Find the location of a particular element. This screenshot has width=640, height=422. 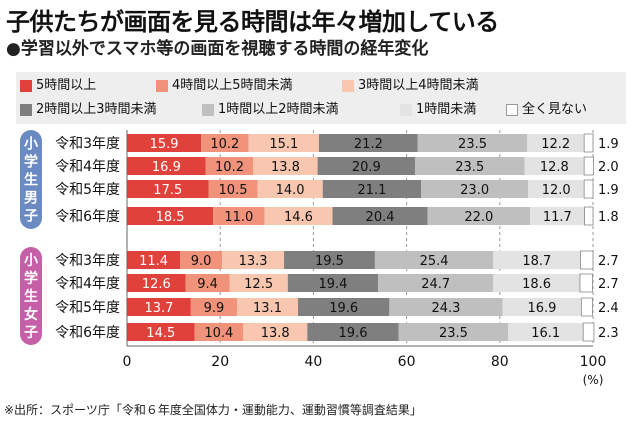

group-label-char: 男 is located at coordinates (31, 199).